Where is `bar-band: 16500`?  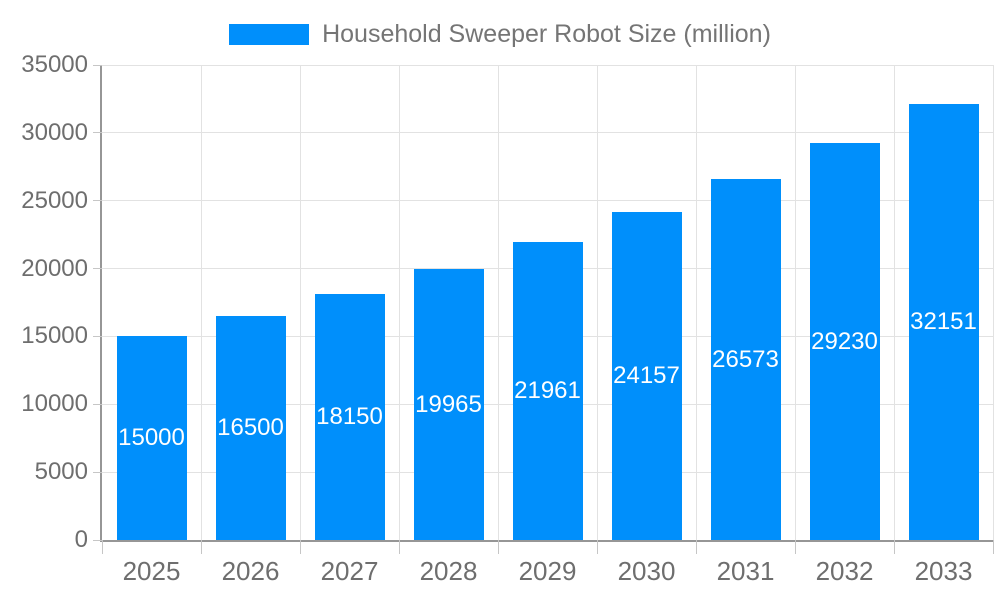 bar-band: 16500 is located at coordinates (250, 302).